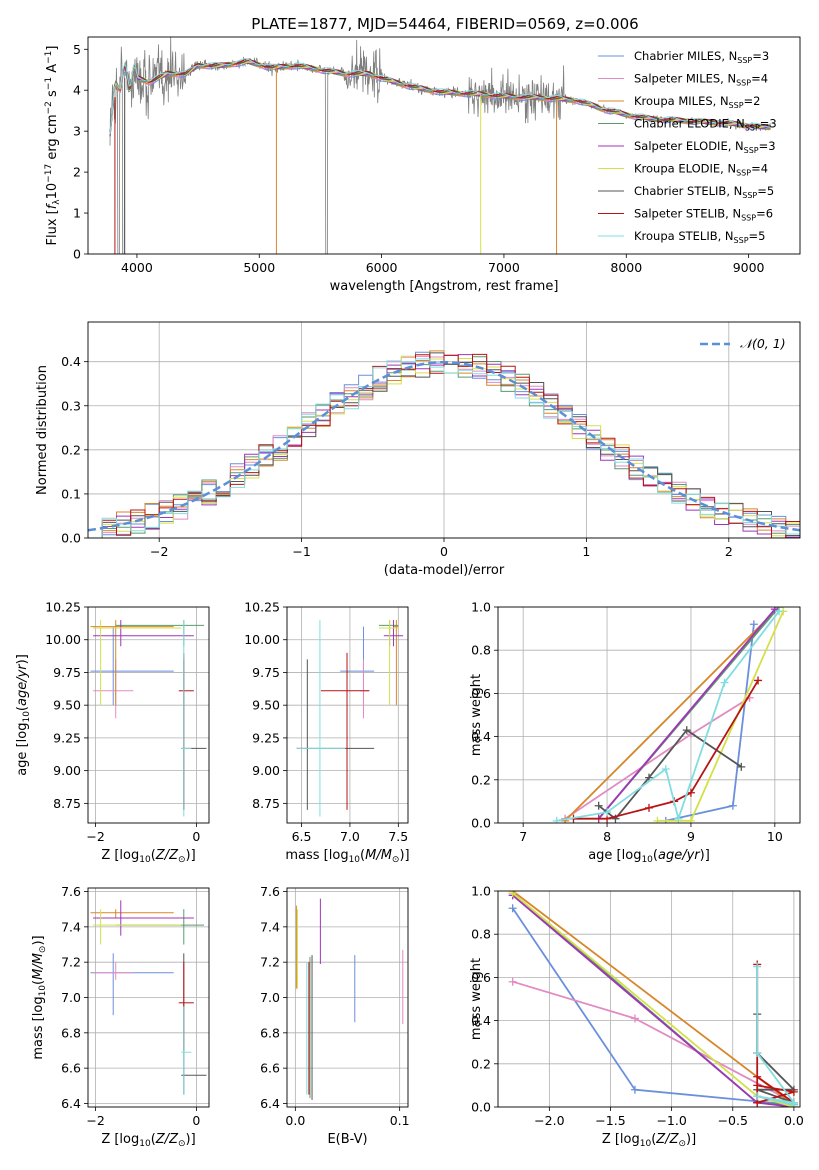 Image resolution: width=819 pixels, height=1170 pixels. I want to click on label-part: =3, so click(768, 124).